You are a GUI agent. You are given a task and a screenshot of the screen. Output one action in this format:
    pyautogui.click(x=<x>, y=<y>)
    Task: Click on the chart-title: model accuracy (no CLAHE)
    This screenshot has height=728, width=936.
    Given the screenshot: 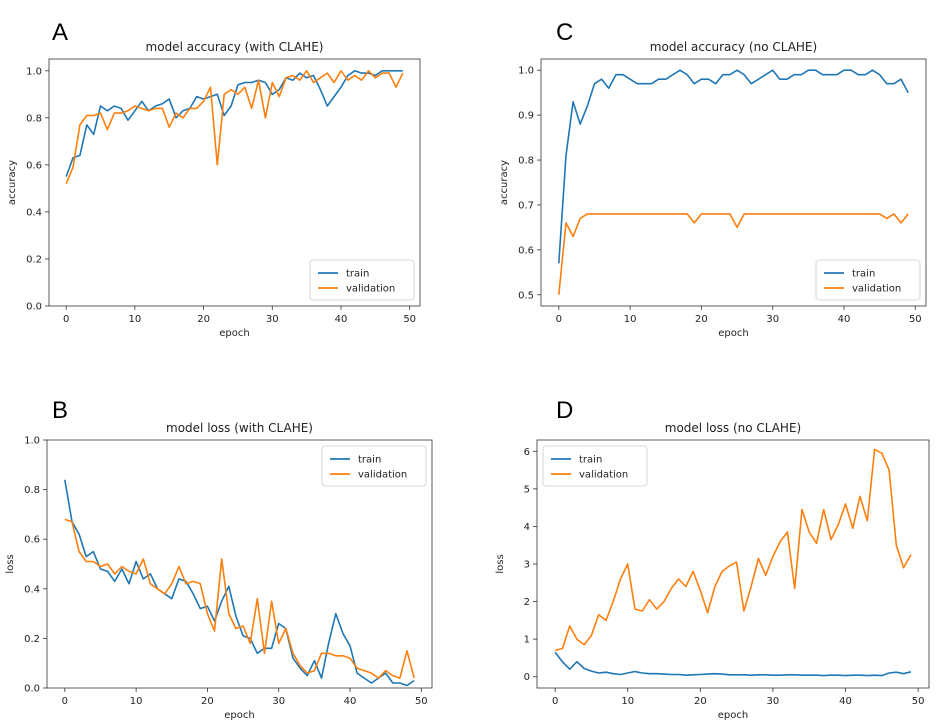 What is the action you would take?
    pyautogui.click(x=733, y=47)
    